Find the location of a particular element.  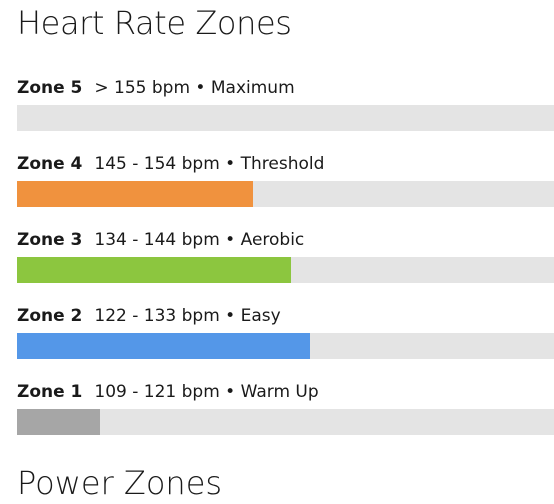

zone-name: Zone 3 is located at coordinates (50, 240).